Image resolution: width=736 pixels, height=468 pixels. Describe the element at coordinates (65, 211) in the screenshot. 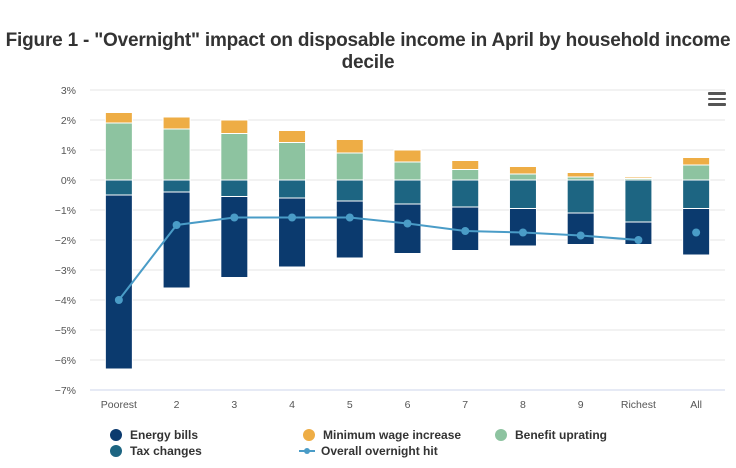

I see `y-tick-label: −1%` at that location.